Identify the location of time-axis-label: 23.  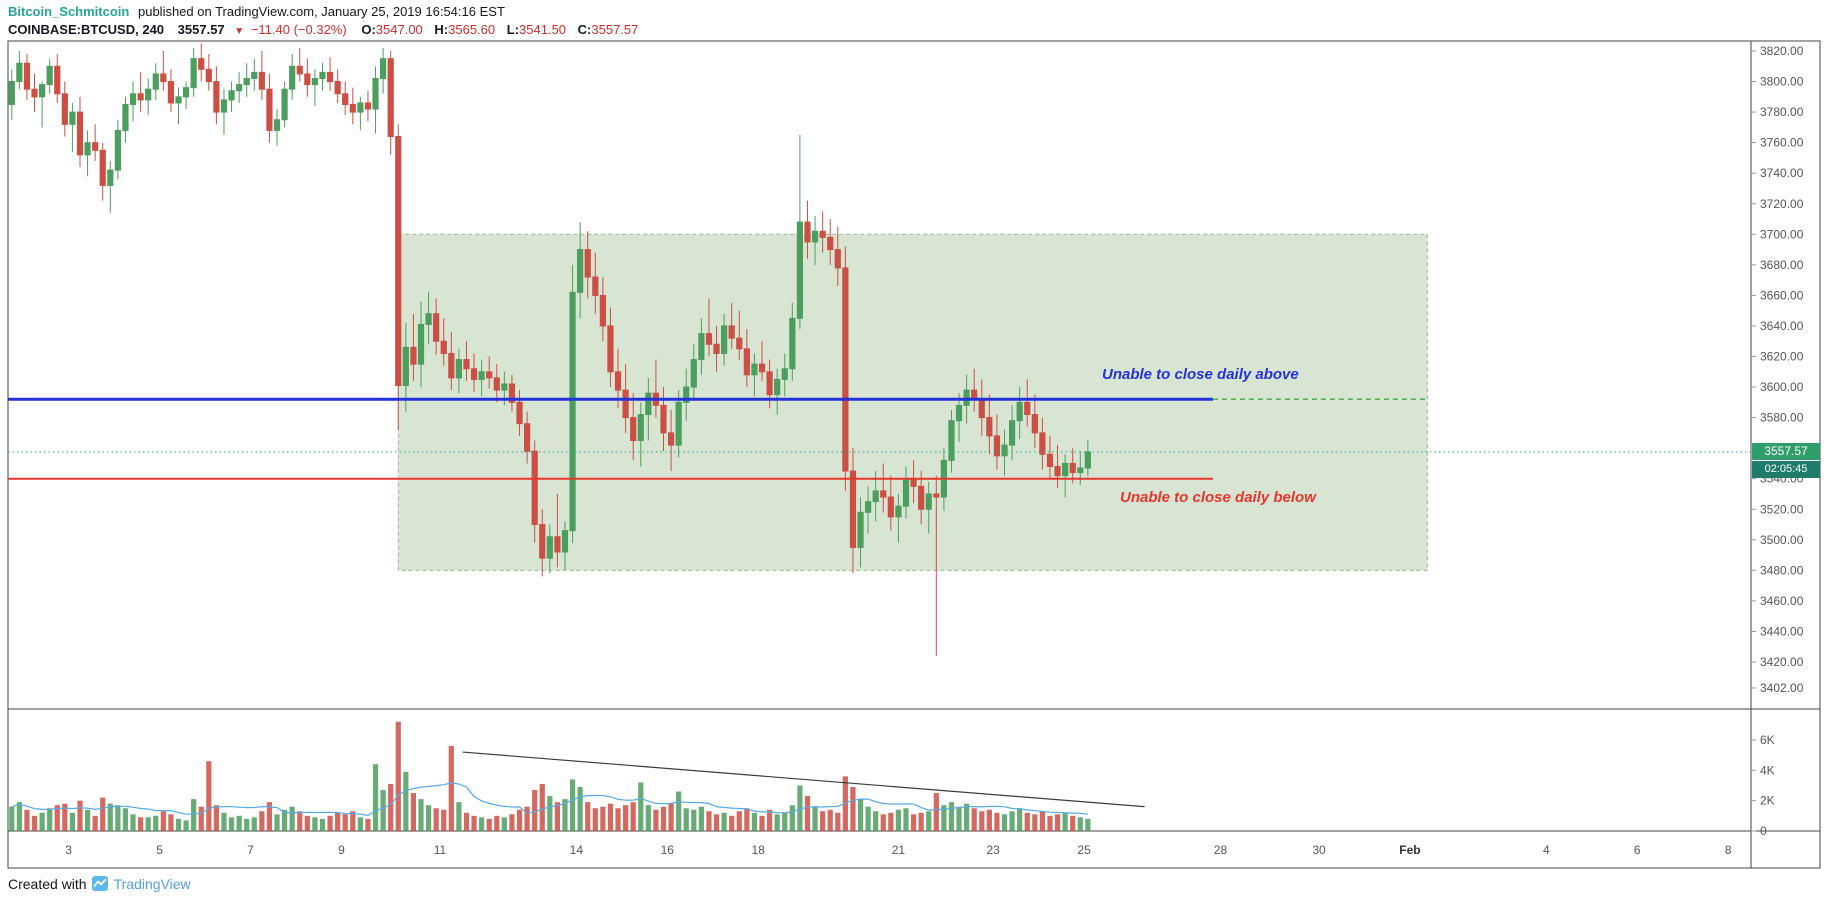
(993, 850).